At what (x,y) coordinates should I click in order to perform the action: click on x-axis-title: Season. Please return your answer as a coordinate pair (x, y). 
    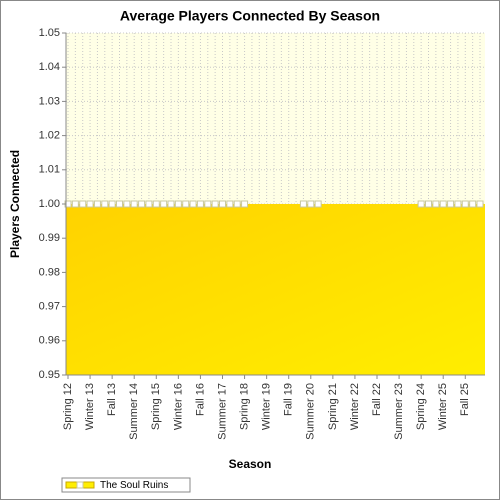
    Looking at the image, I should click on (250, 464).